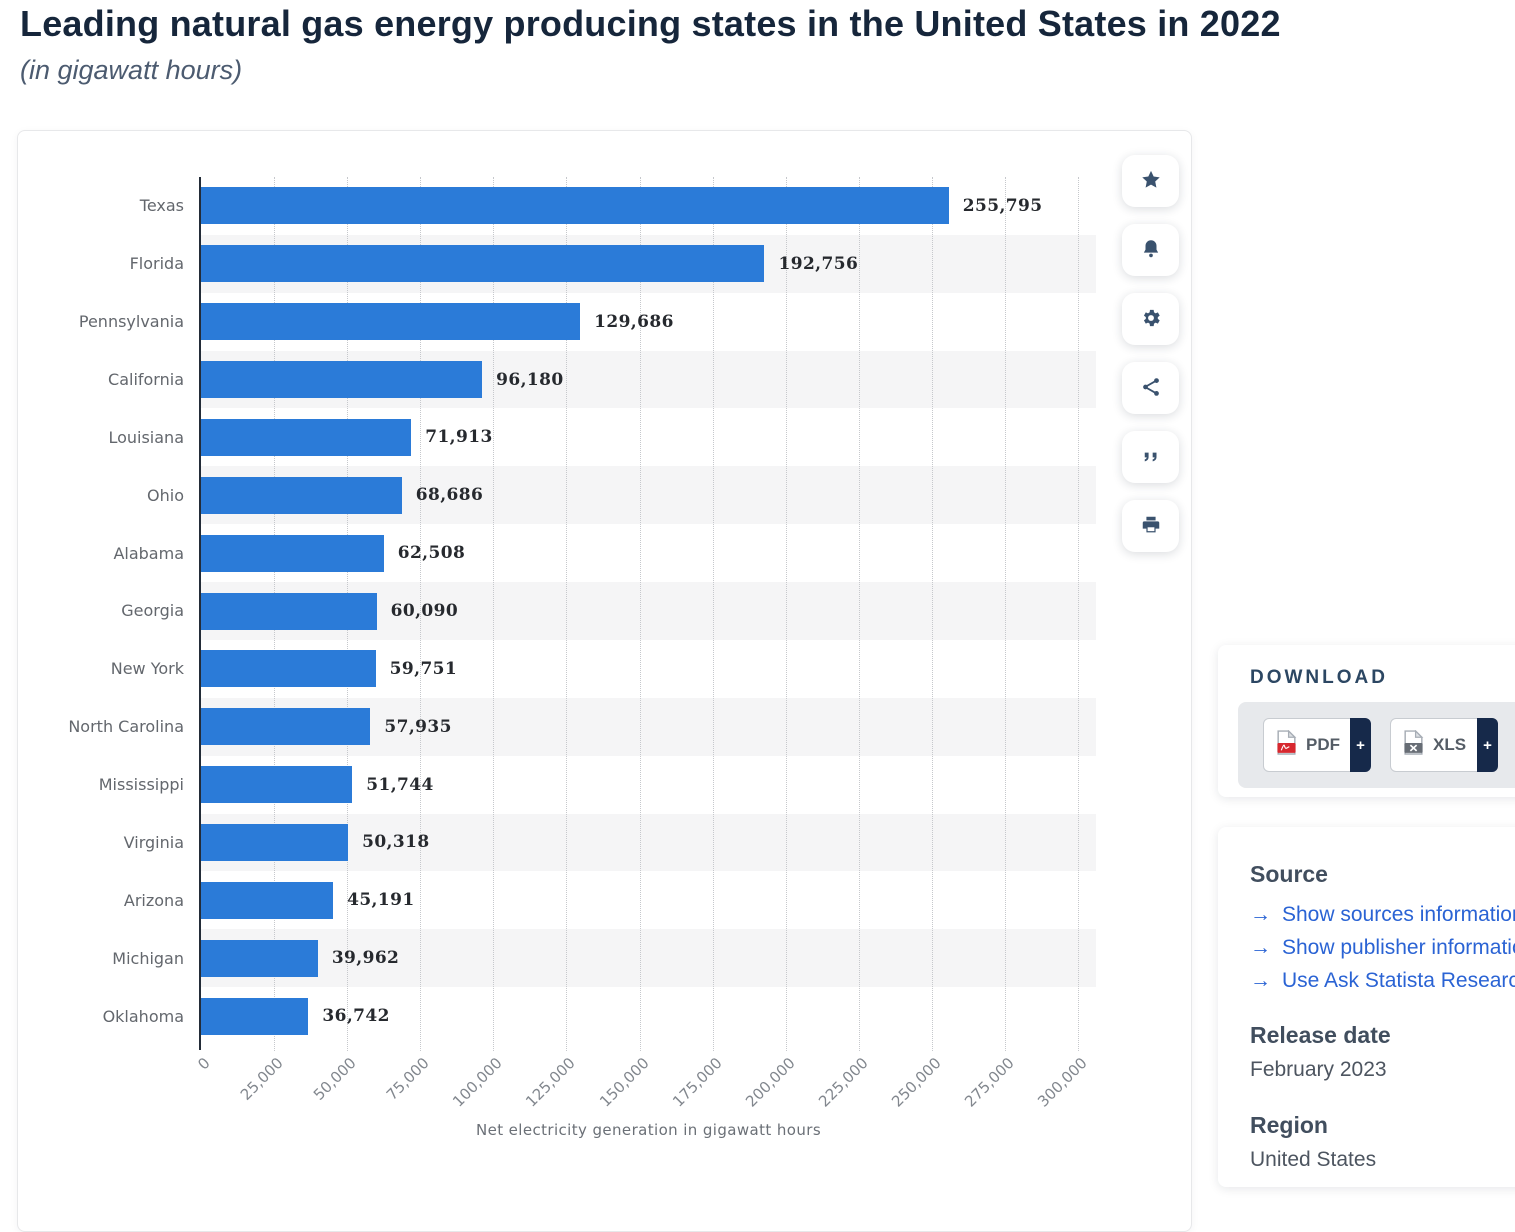  Describe the element at coordinates (161, 206) in the screenshot. I see `category-label: Texas` at that location.